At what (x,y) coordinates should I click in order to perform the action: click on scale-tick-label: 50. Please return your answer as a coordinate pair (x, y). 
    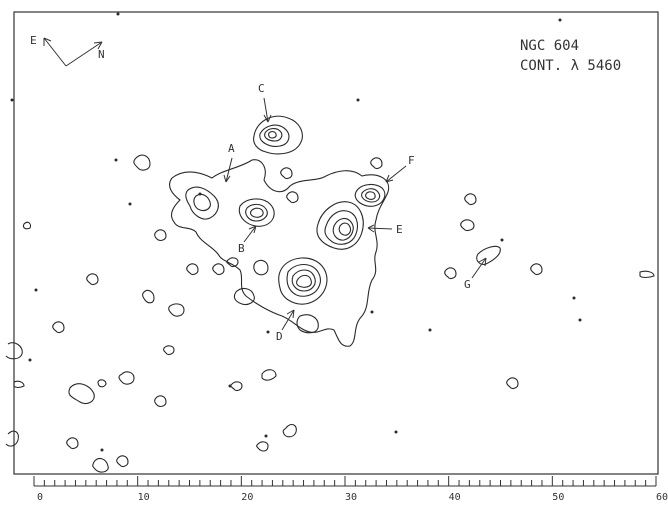
    Looking at the image, I should click on (558, 497).